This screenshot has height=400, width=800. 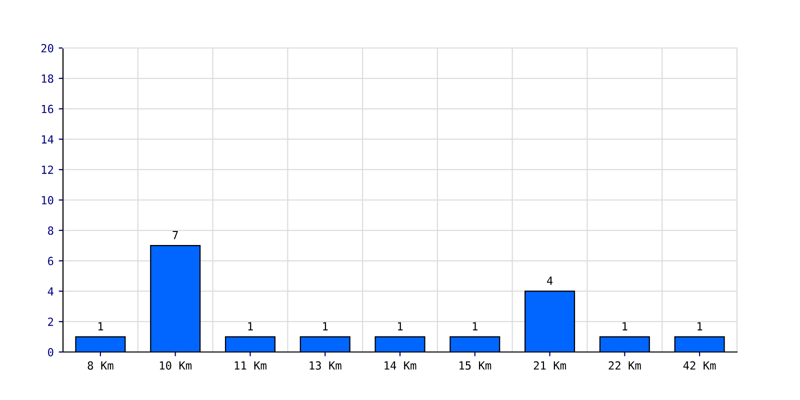 What do you see at coordinates (48, 139) in the screenshot?
I see `y-tick-label: 14` at bounding box center [48, 139].